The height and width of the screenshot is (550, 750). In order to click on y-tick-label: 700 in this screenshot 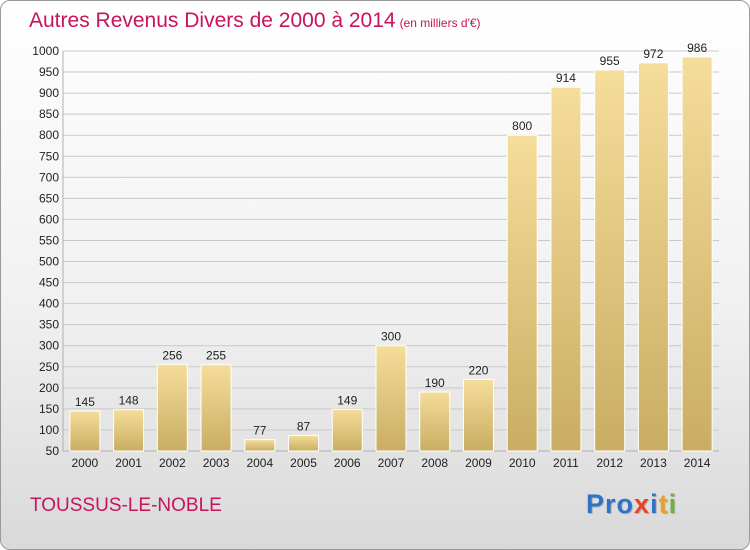, I will do `click(49, 177)`.